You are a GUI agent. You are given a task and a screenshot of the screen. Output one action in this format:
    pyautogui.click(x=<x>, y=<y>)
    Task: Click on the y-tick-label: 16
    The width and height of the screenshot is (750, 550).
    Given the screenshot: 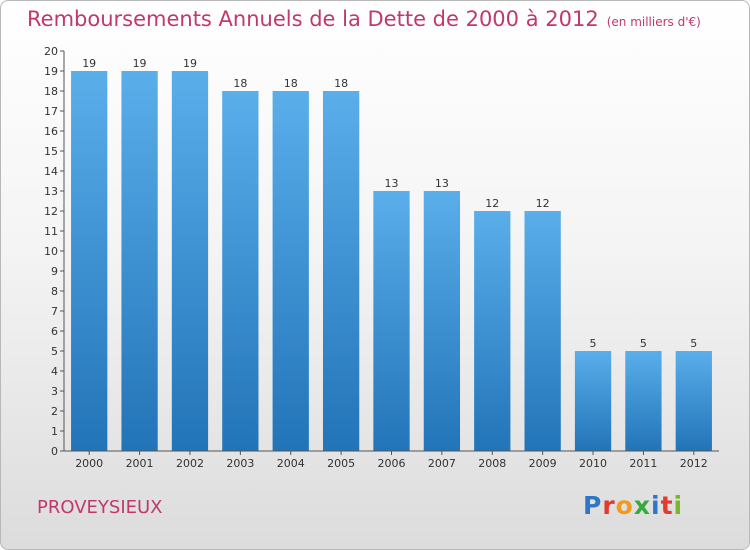 What is the action you would take?
    pyautogui.click(x=51, y=131)
    